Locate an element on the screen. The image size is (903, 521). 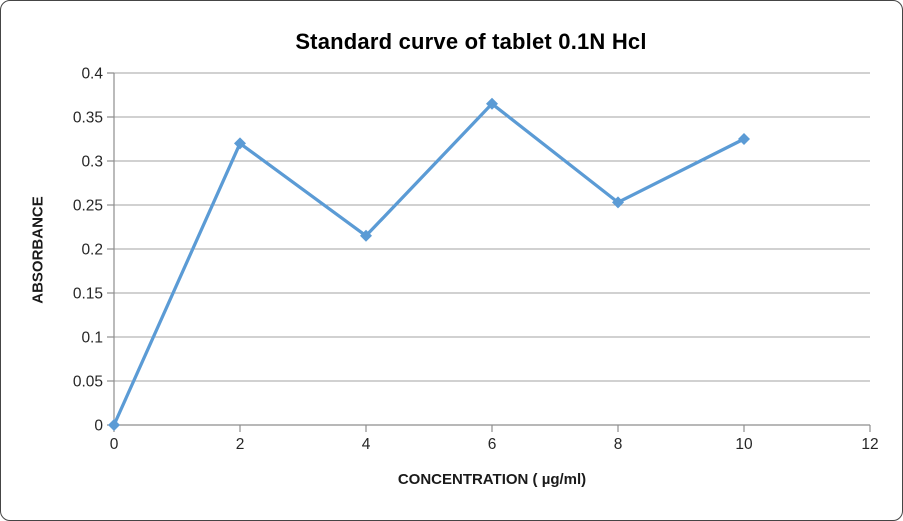
y-tick-label: 0.15 is located at coordinates (88, 294).